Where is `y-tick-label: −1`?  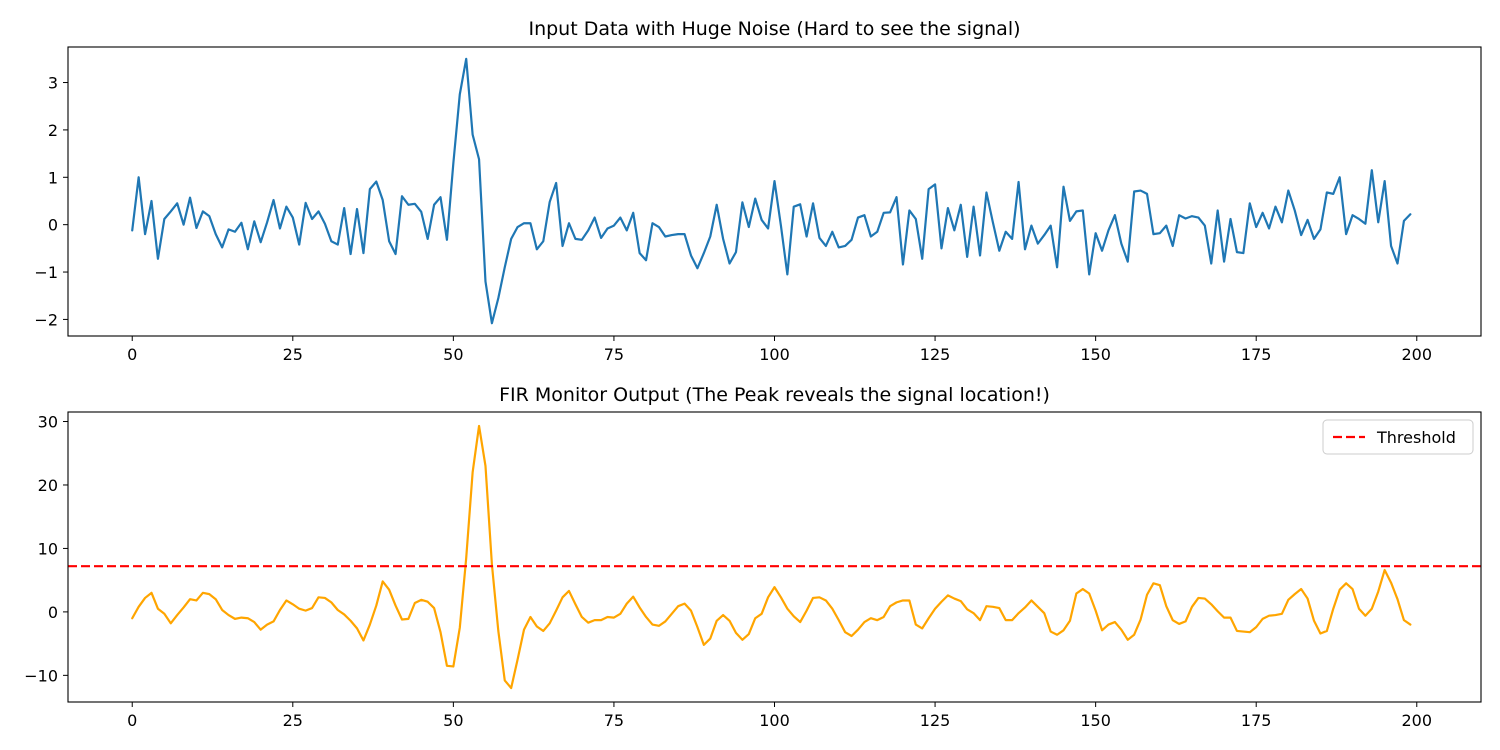
y-tick-label: −1 is located at coordinates (46, 272).